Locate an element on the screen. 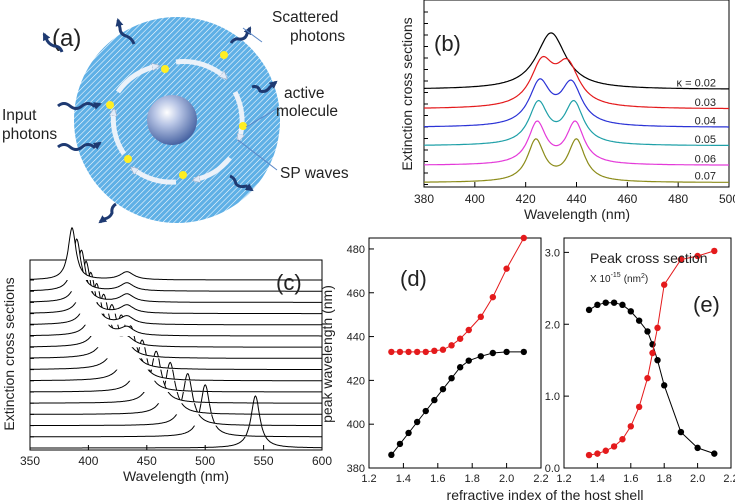  sp-waves-label: SP waves is located at coordinates (314, 173).